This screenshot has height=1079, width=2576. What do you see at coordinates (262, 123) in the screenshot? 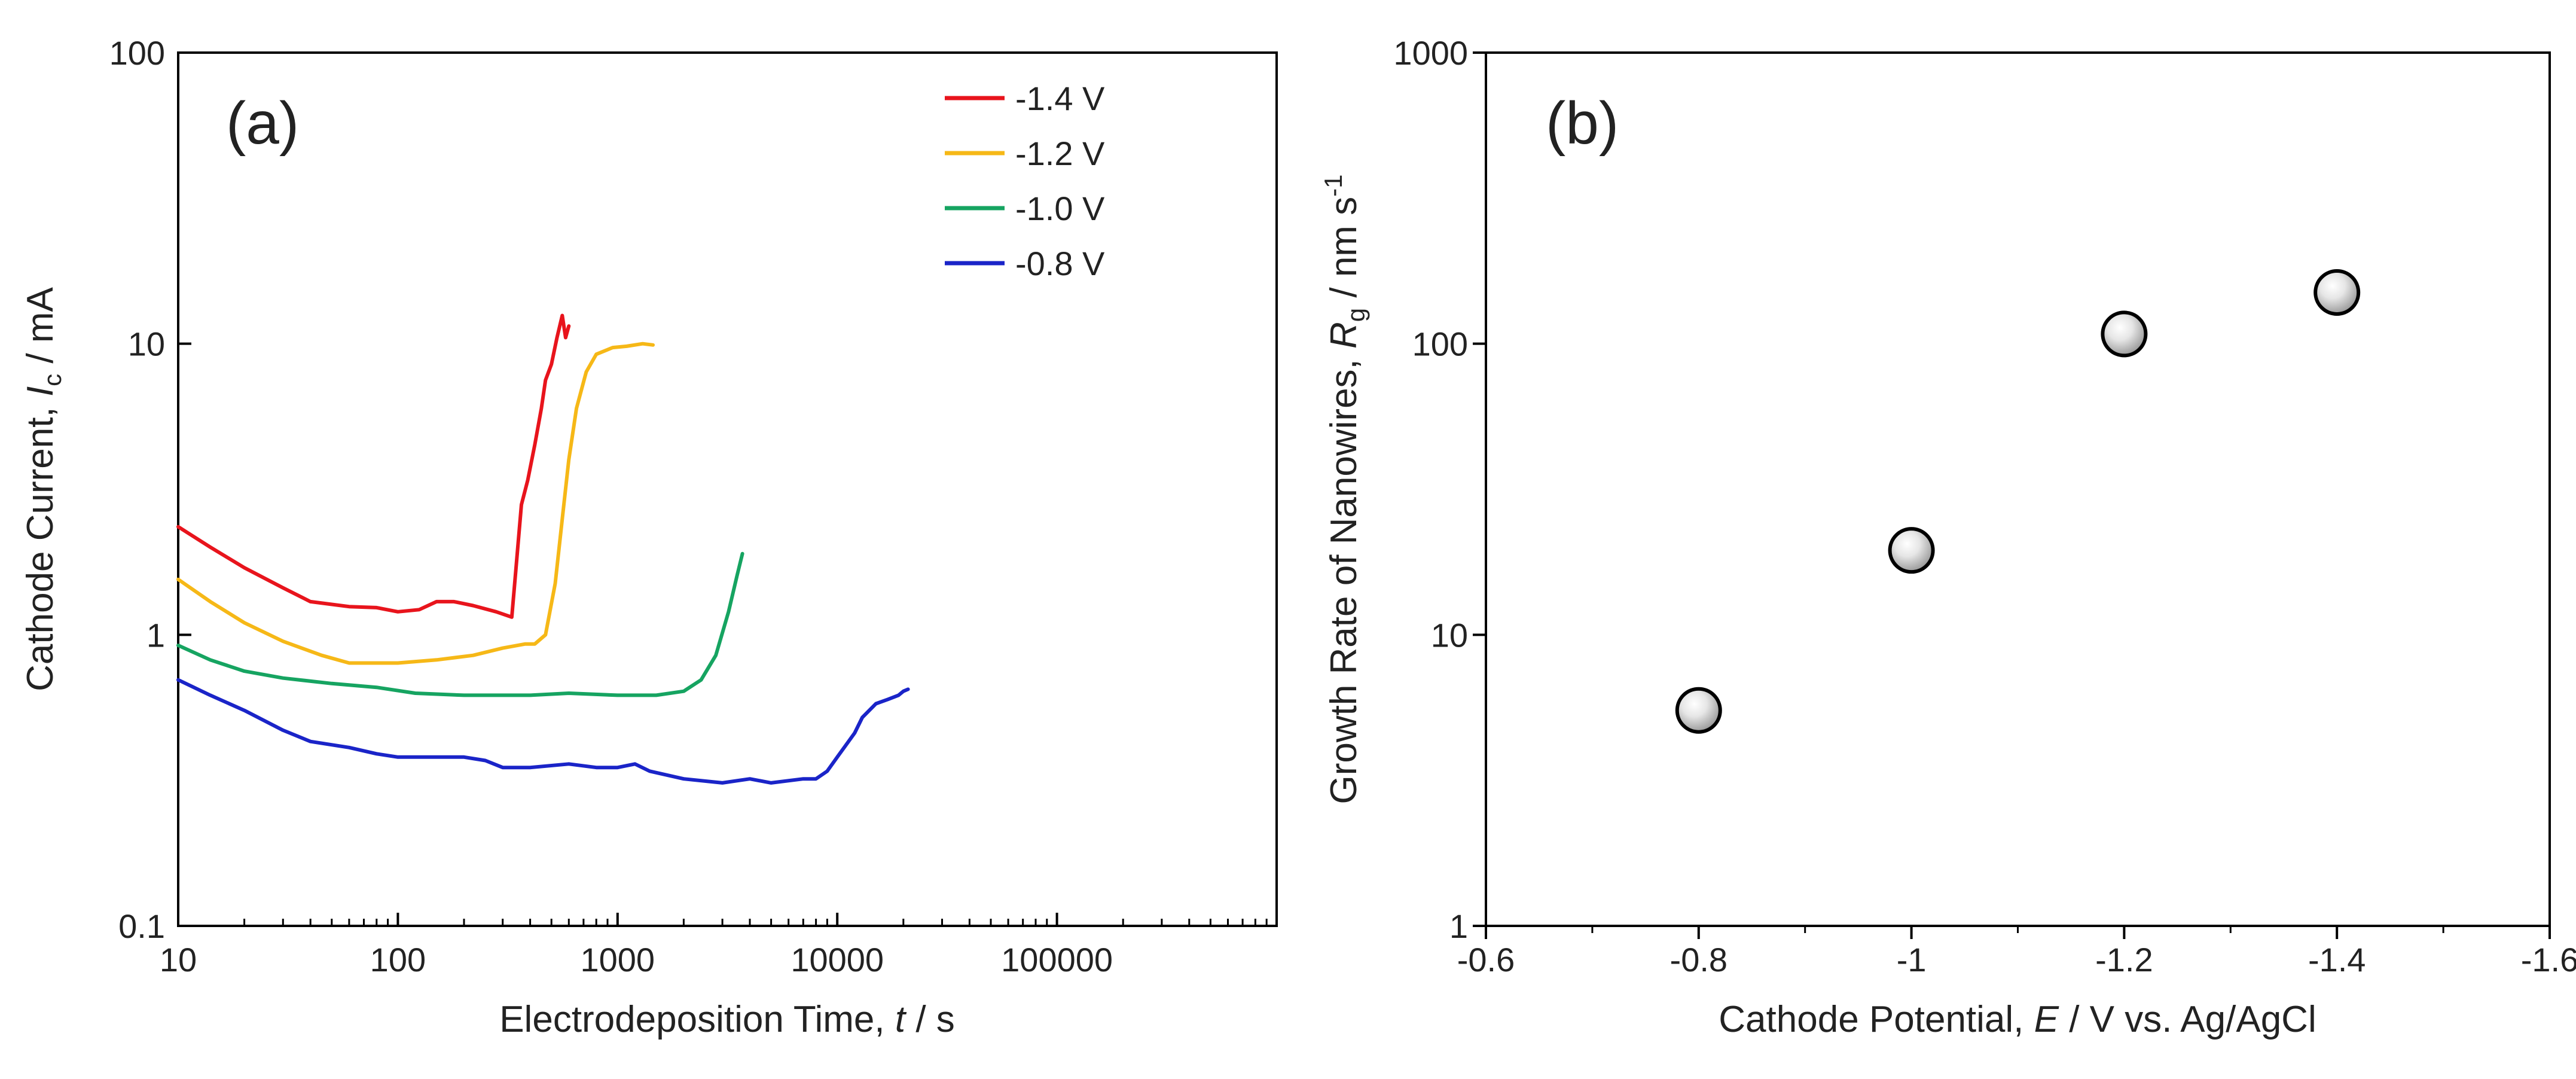
I see `panel-a-label: (a)` at bounding box center [262, 123].